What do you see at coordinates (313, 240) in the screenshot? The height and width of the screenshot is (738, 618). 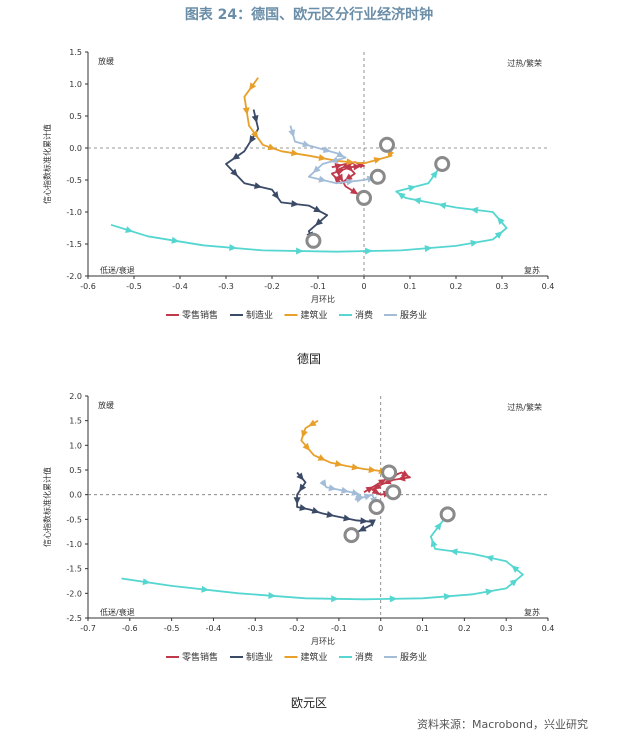 I see `end-marker-manufacturing` at bounding box center [313, 240].